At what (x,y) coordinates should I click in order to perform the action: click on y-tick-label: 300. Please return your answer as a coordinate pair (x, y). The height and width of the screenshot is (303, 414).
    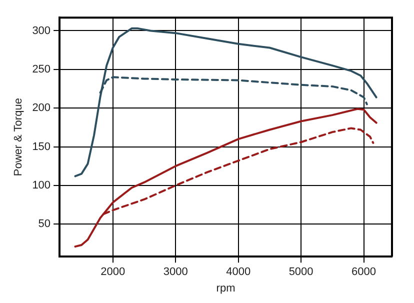
    Looking at the image, I should click on (41, 30).